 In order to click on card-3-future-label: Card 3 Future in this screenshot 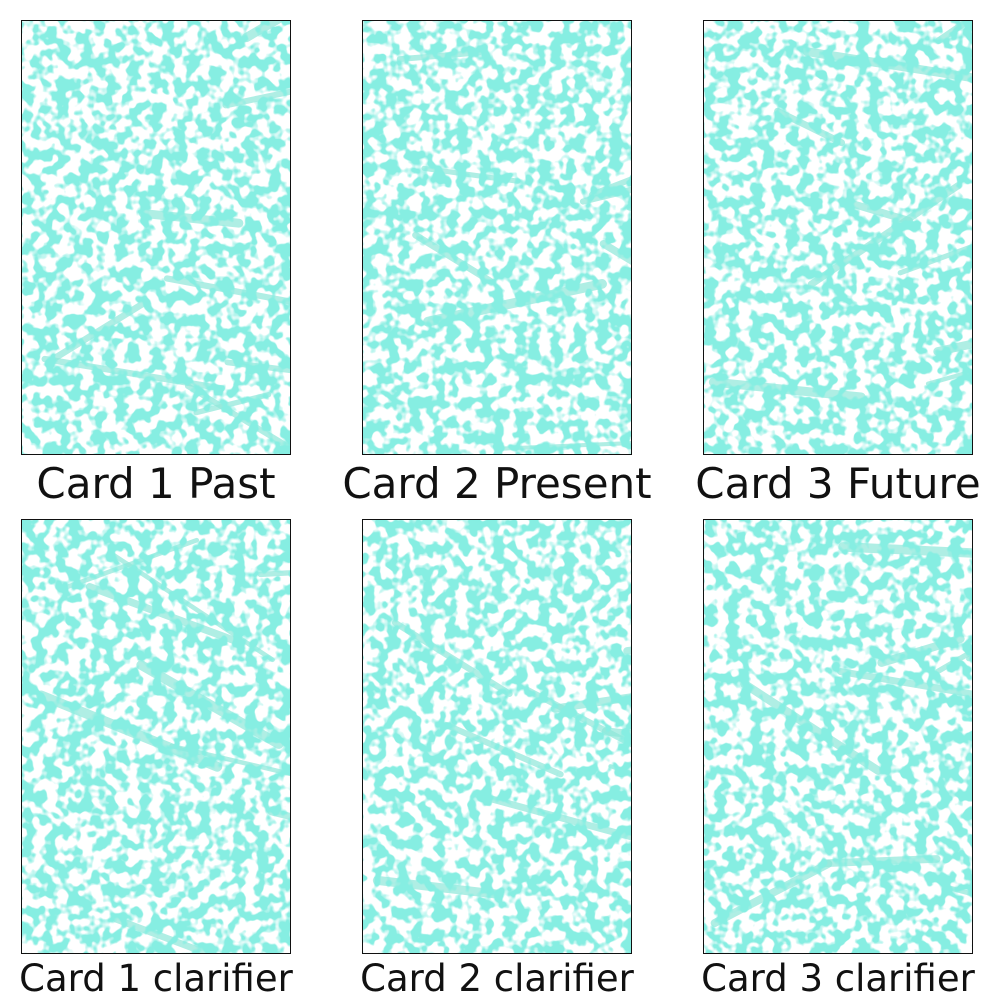, I will do `click(838, 483)`.